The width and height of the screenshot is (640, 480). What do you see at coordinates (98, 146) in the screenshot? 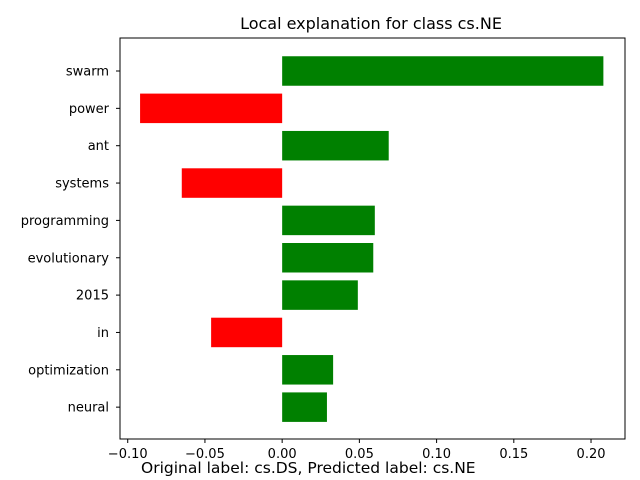
I see `y-tick-label: ant` at bounding box center [98, 146].